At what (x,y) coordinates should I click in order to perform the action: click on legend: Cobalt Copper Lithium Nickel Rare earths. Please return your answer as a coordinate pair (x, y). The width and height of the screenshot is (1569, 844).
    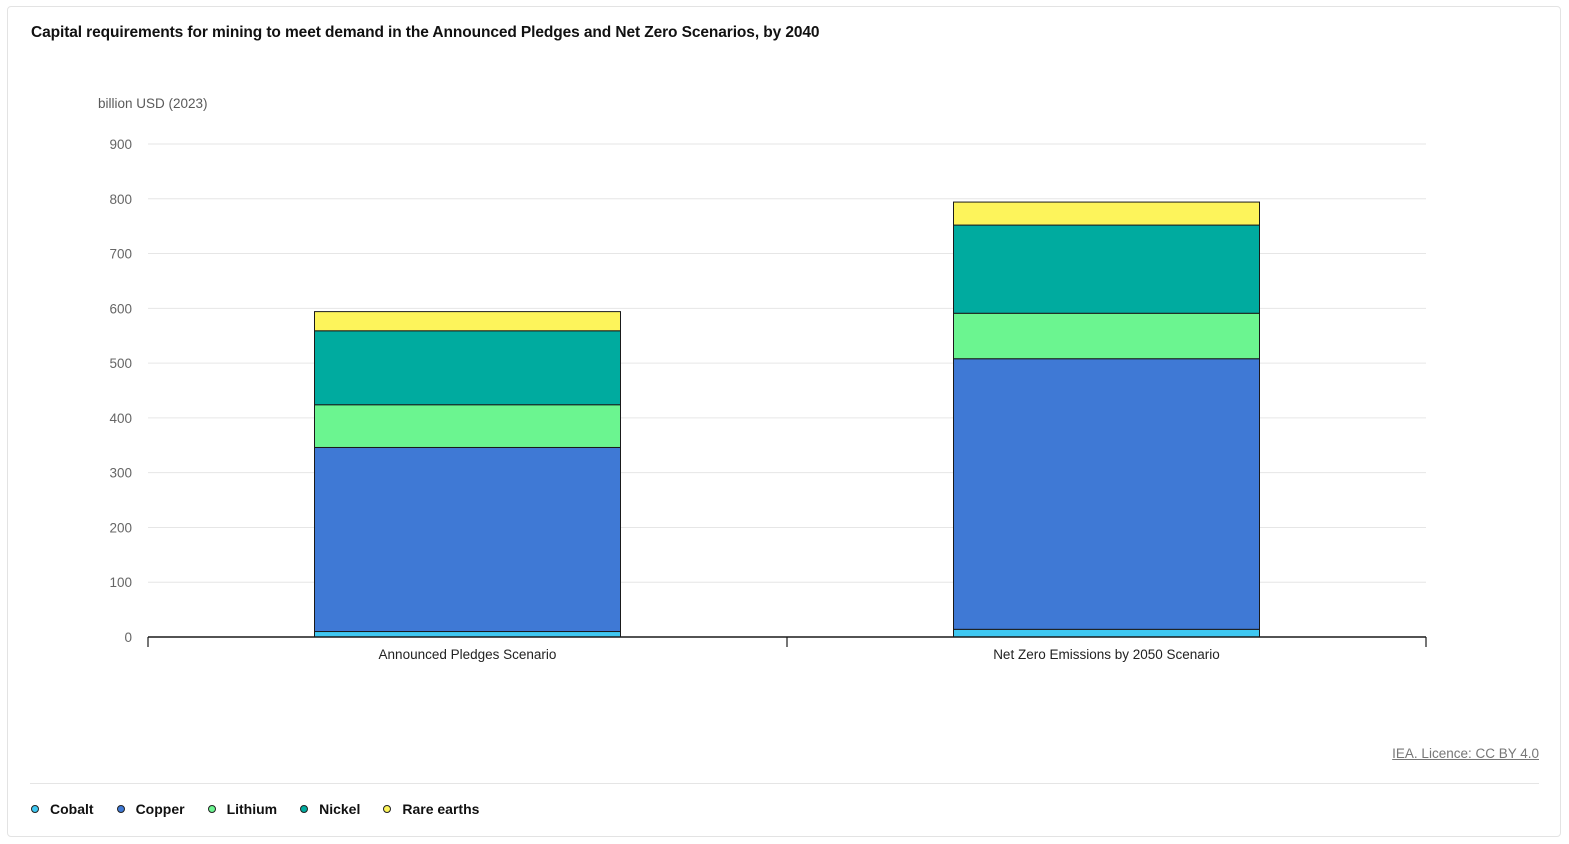
    Looking at the image, I should click on (266, 809).